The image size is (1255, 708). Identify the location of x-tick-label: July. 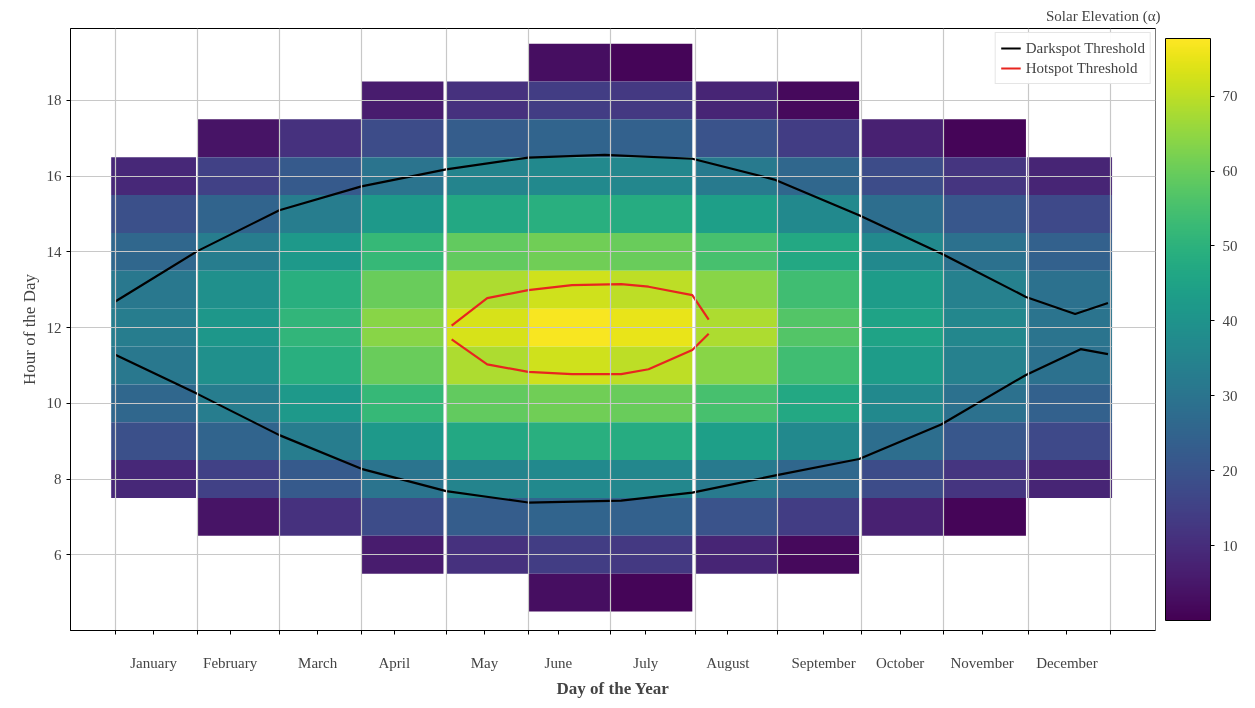
(646, 662).